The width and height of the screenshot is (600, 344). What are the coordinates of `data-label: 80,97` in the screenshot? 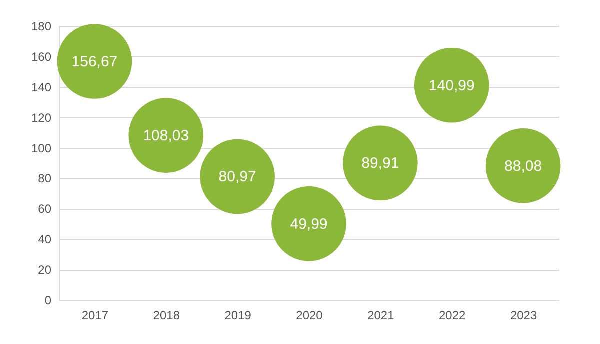 It's located at (237, 177).